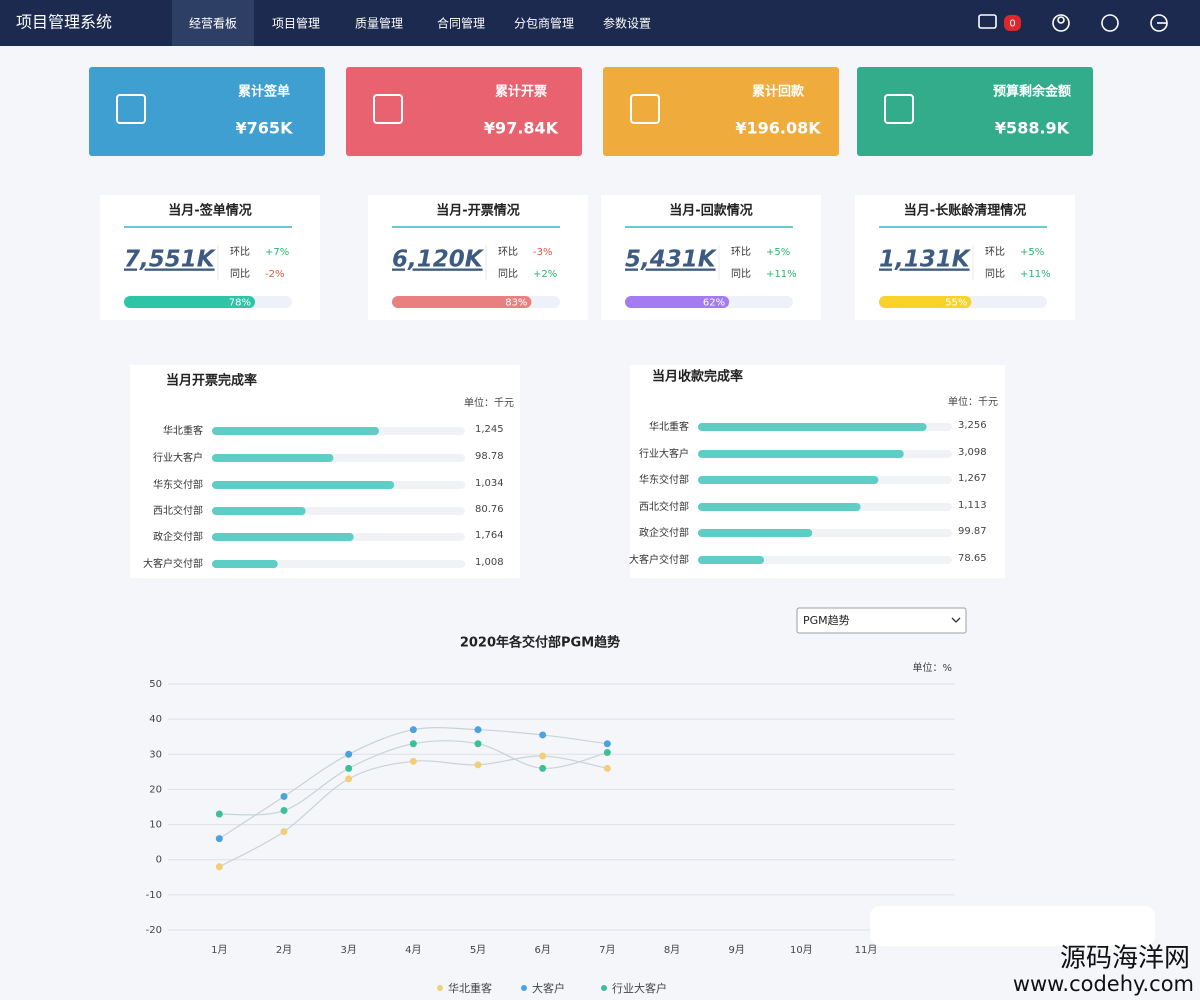 The width and height of the screenshot is (1200, 1000). Describe the element at coordinates (155, 789) in the screenshot. I see `y-tick-label: 20` at that location.